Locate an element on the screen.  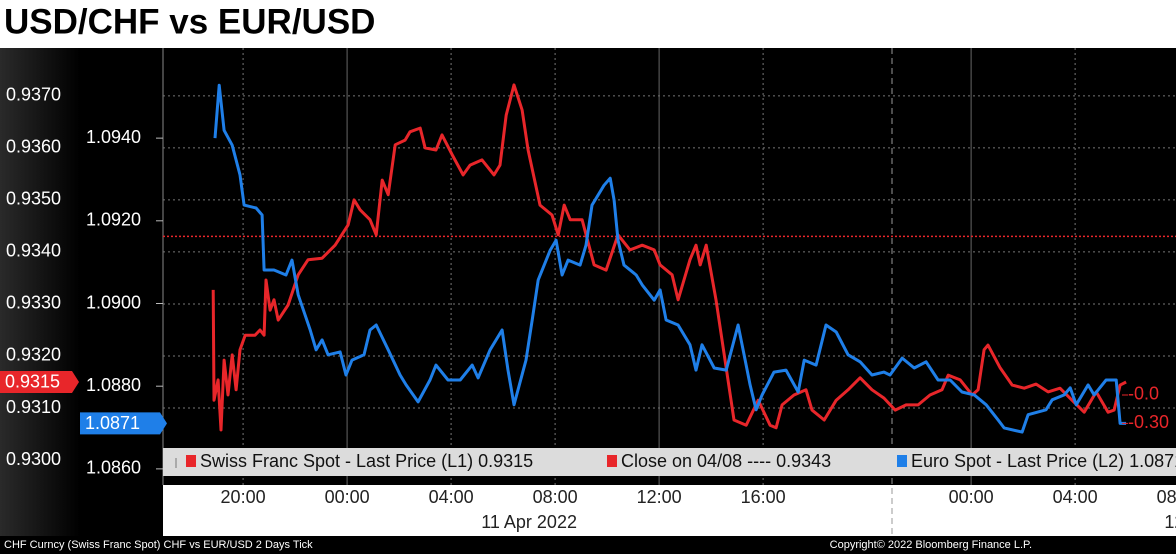
left-axis-panel is located at coordinates (40, 292).